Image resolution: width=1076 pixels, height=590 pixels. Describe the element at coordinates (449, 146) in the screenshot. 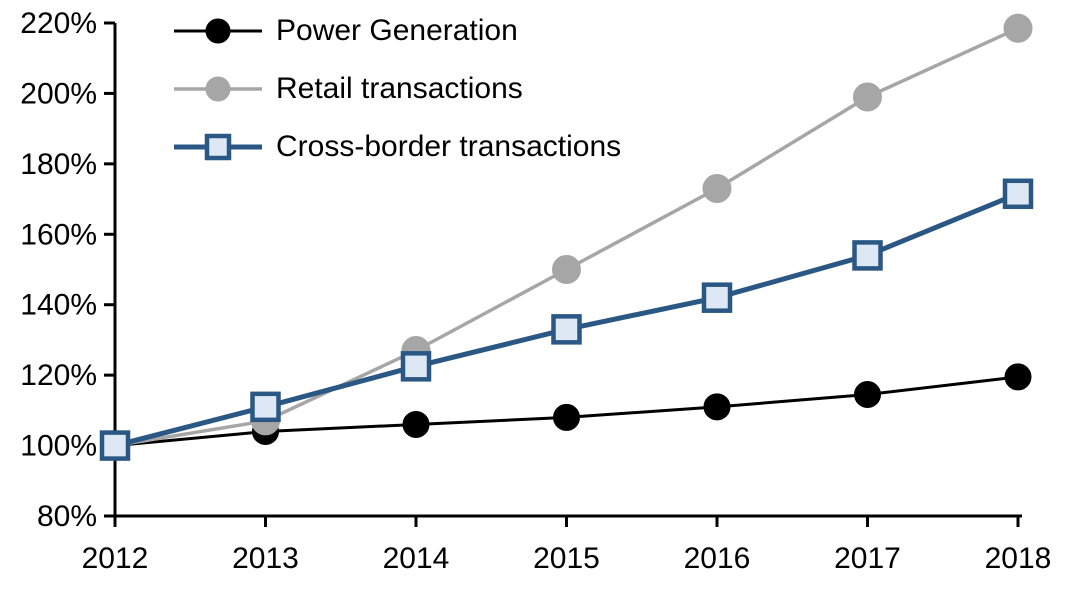

I see `legend-label-cross-border-transactions: Cross-border transactions` at that location.